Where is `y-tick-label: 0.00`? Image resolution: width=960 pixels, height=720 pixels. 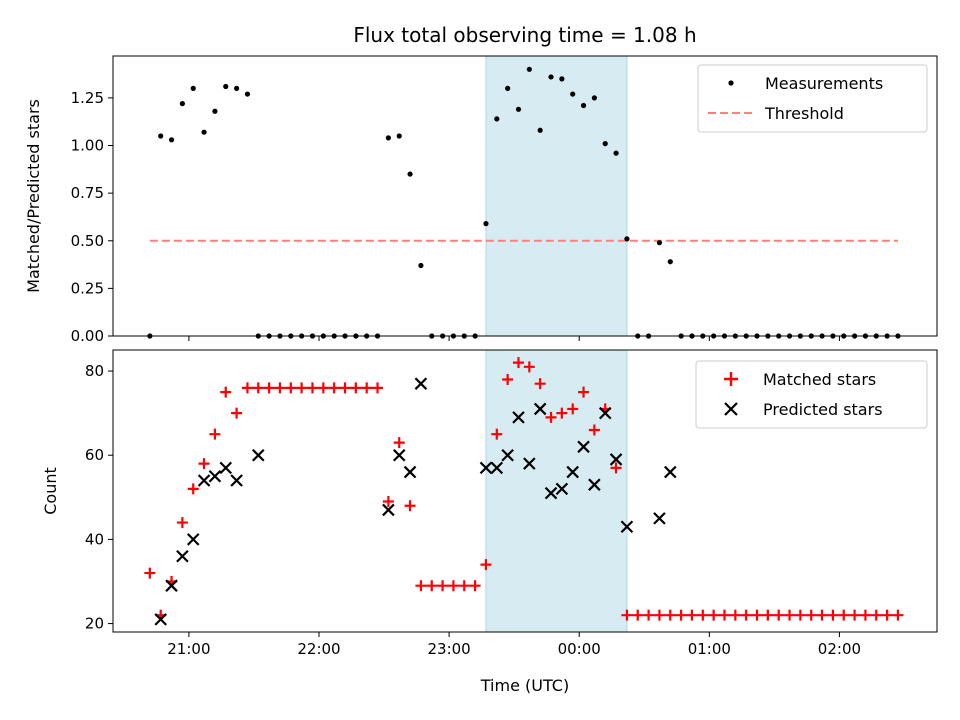
y-tick-label: 0.00 is located at coordinates (87, 336).